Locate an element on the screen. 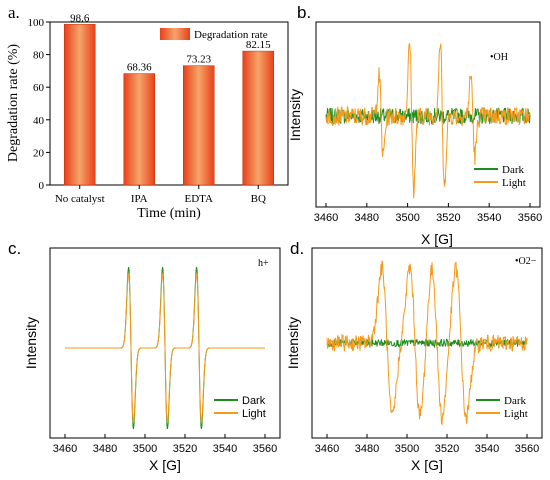 The image size is (550, 480). panel-a-y-tick-label: 60 is located at coordinates (39, 88).